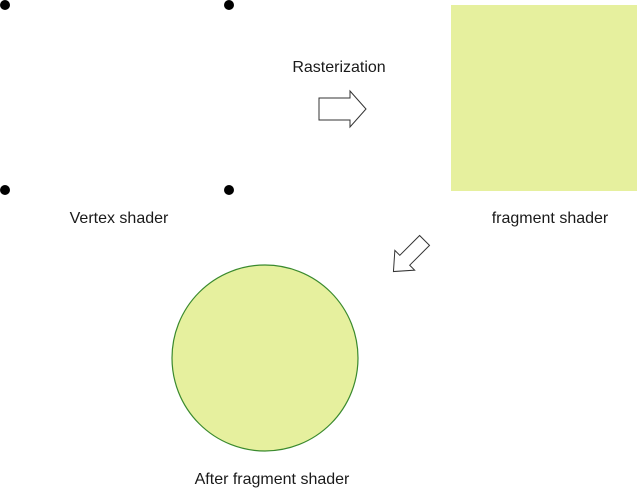 The width and height of the screenshot is (637, 496). Describe the element at coordinates (544, 98) in the screenshot. I see `rasterized-square` at that location.